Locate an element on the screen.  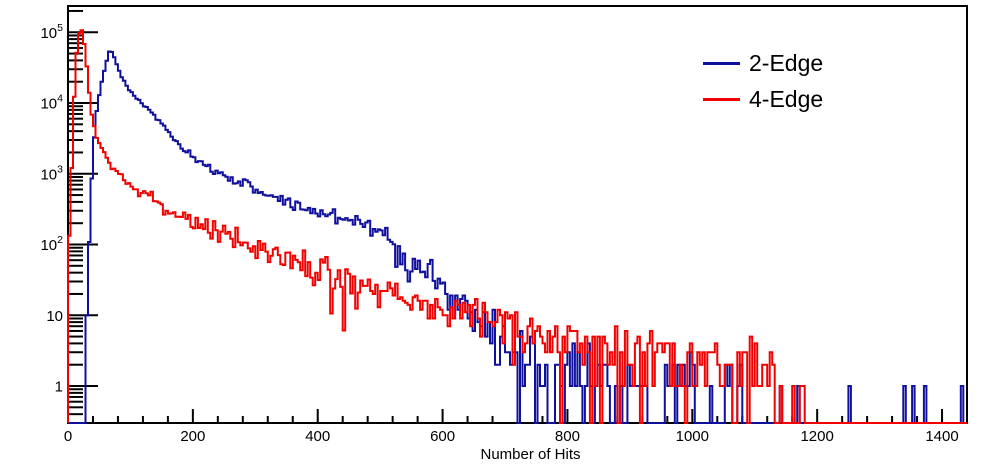
svg-text: 1 is located at coordinates (59, 387).